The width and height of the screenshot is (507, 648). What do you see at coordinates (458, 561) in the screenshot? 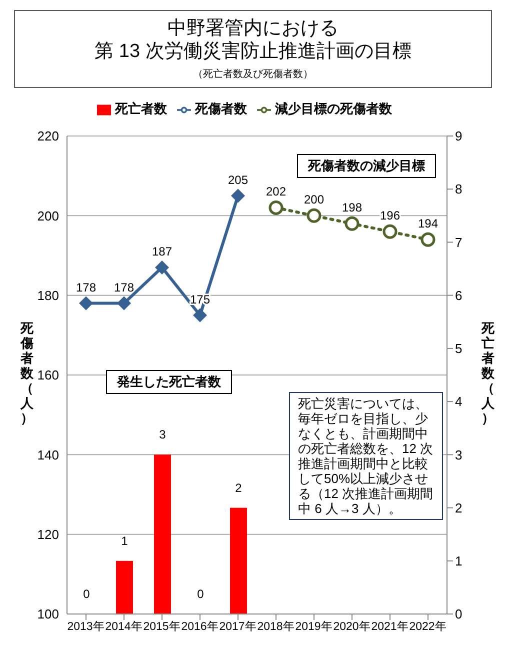
I see `y2-tick-label: 1` at bounding box center [458, 561].